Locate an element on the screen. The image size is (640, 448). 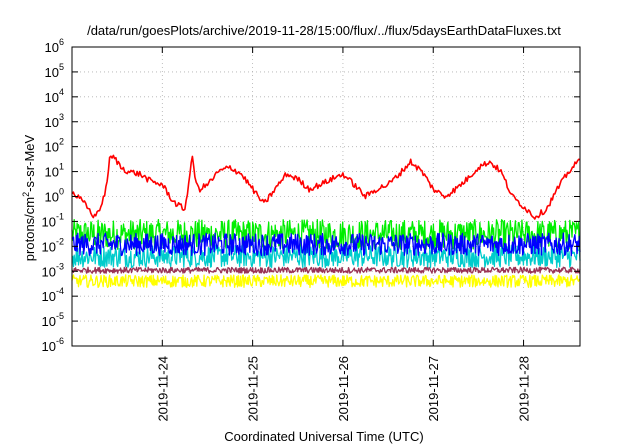
x-tick-label: 2019-11-27 is located at coordinates (433, 389).